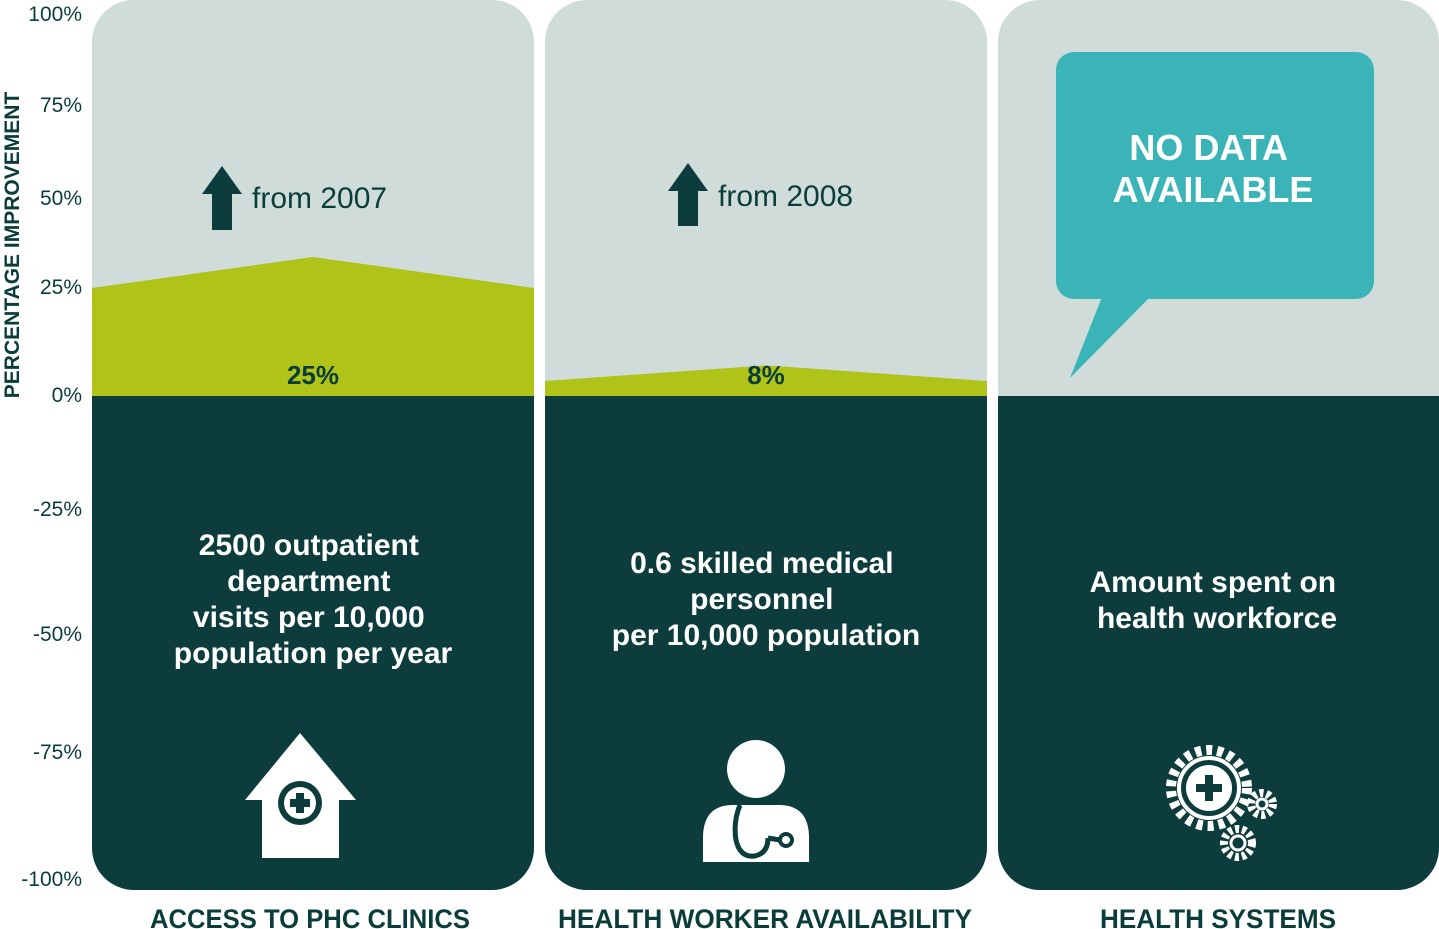 The width and height of the screenshot is (1439, 929). Describe the element at coordinates (1221, 803) in the screenshot. I see `gears-cross-icon` at that location.